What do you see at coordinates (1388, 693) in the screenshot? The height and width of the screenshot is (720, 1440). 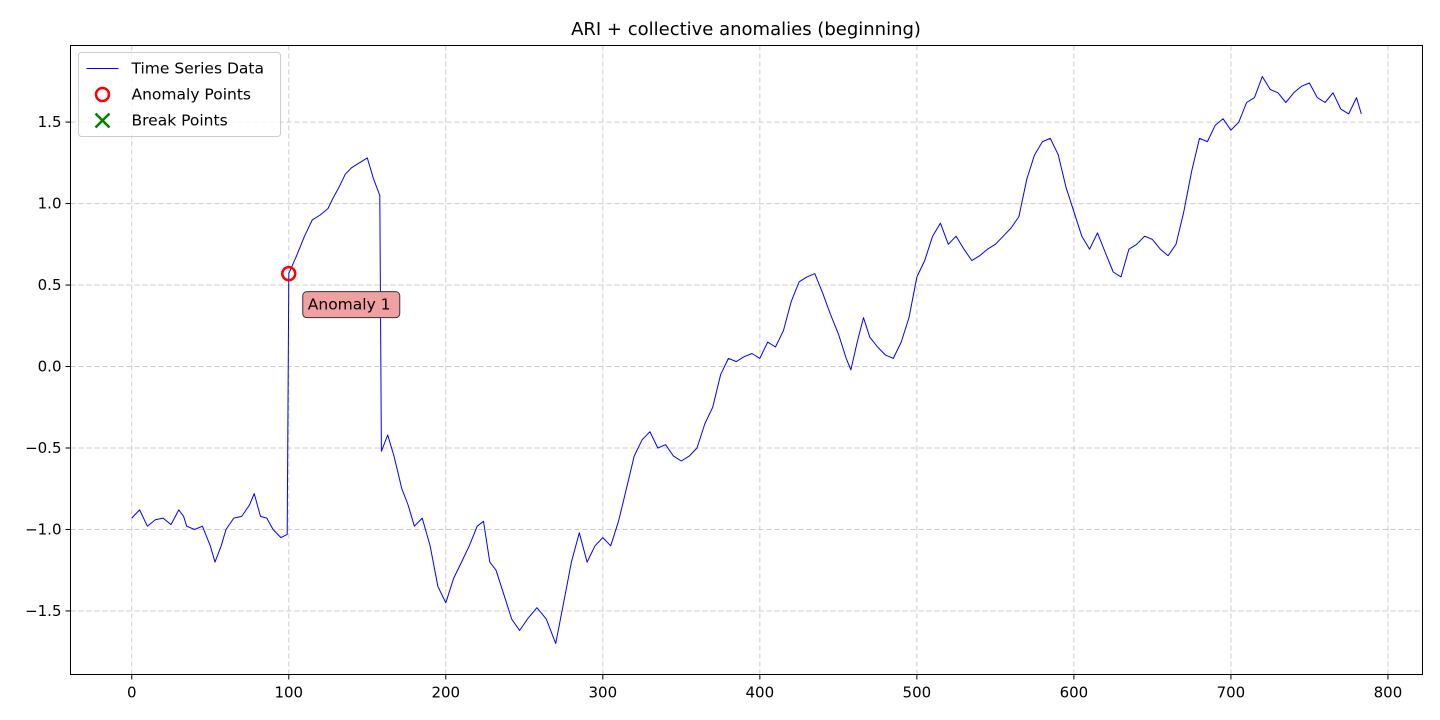 I see `x-tick-label: 800` at bounding box center [1388, 693].